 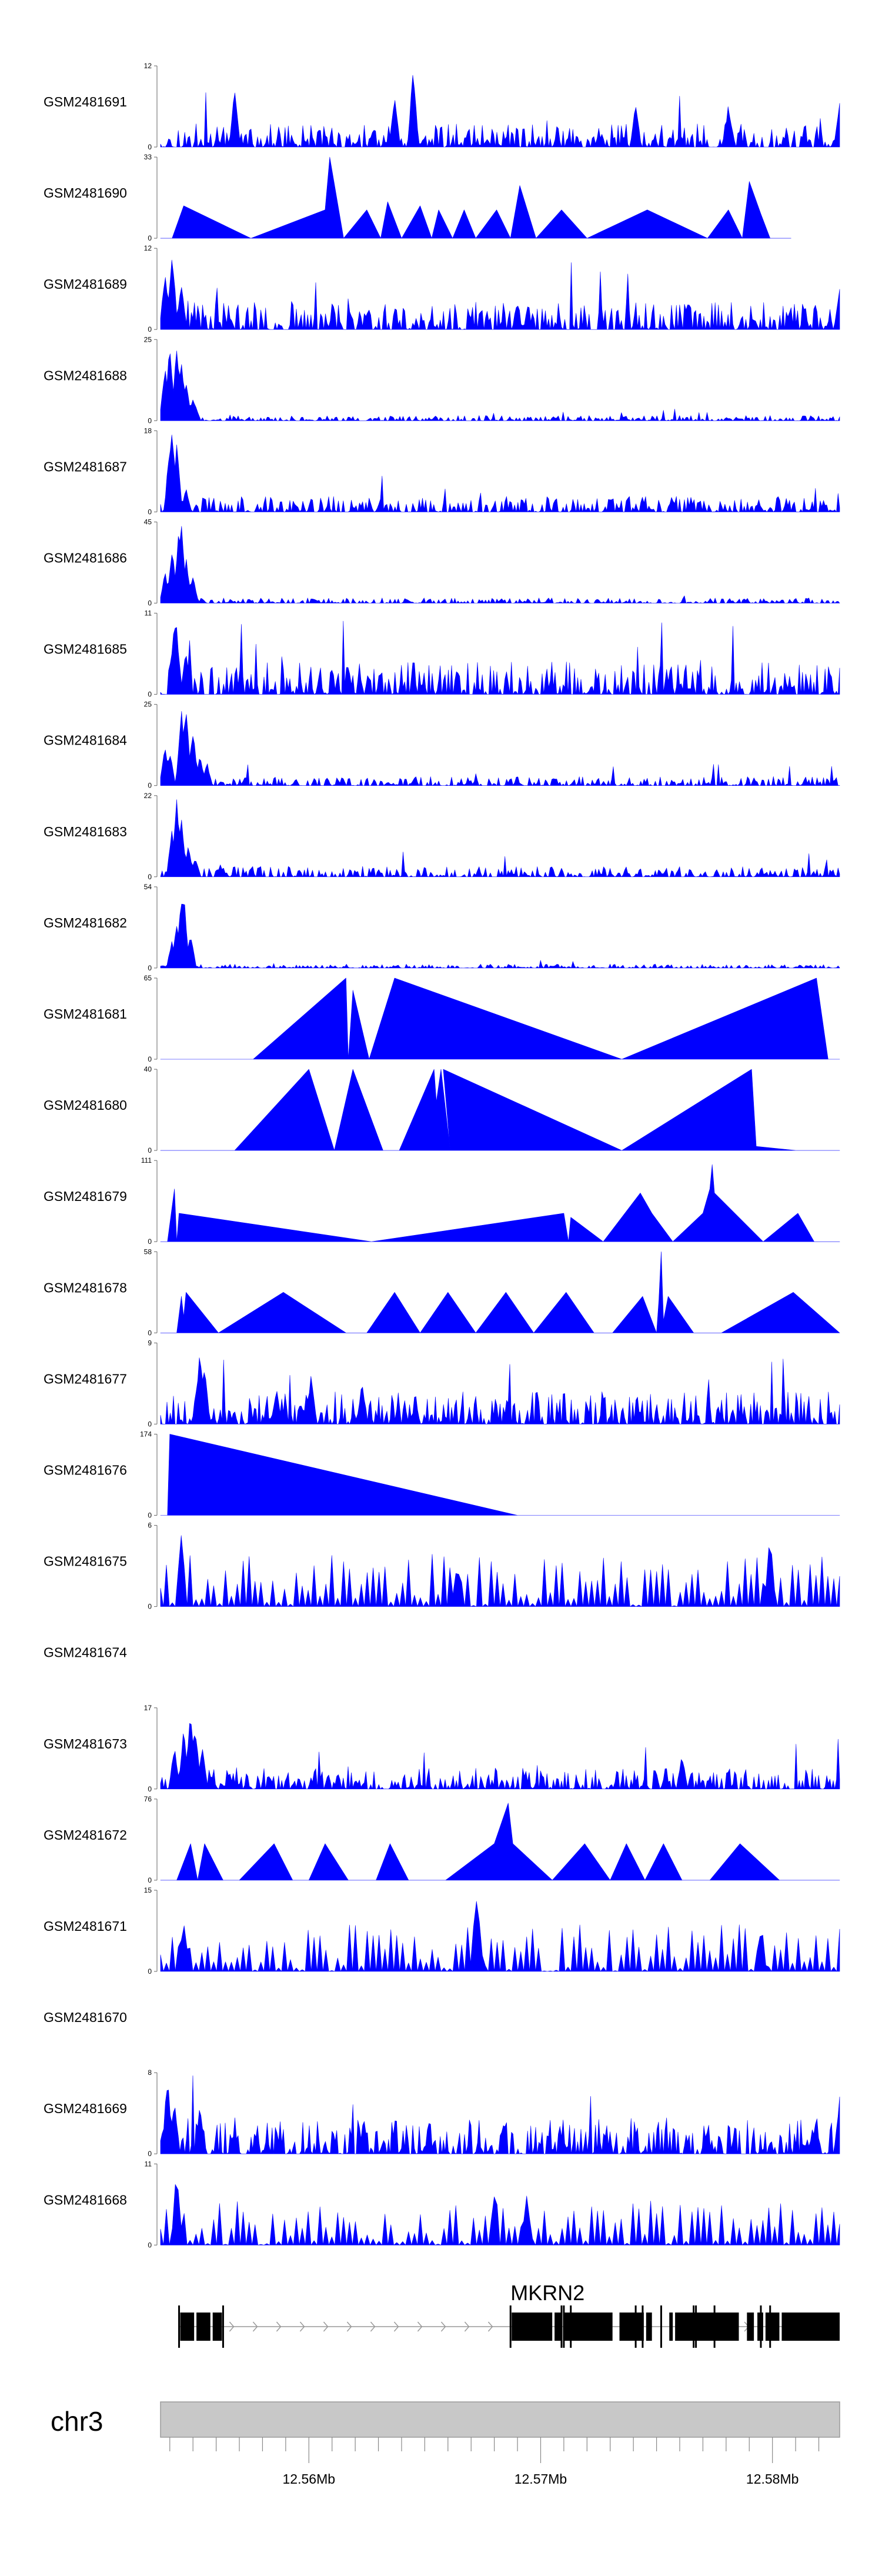 I want to click on track-label: GSM2481673, so click(x=85, y=1743).